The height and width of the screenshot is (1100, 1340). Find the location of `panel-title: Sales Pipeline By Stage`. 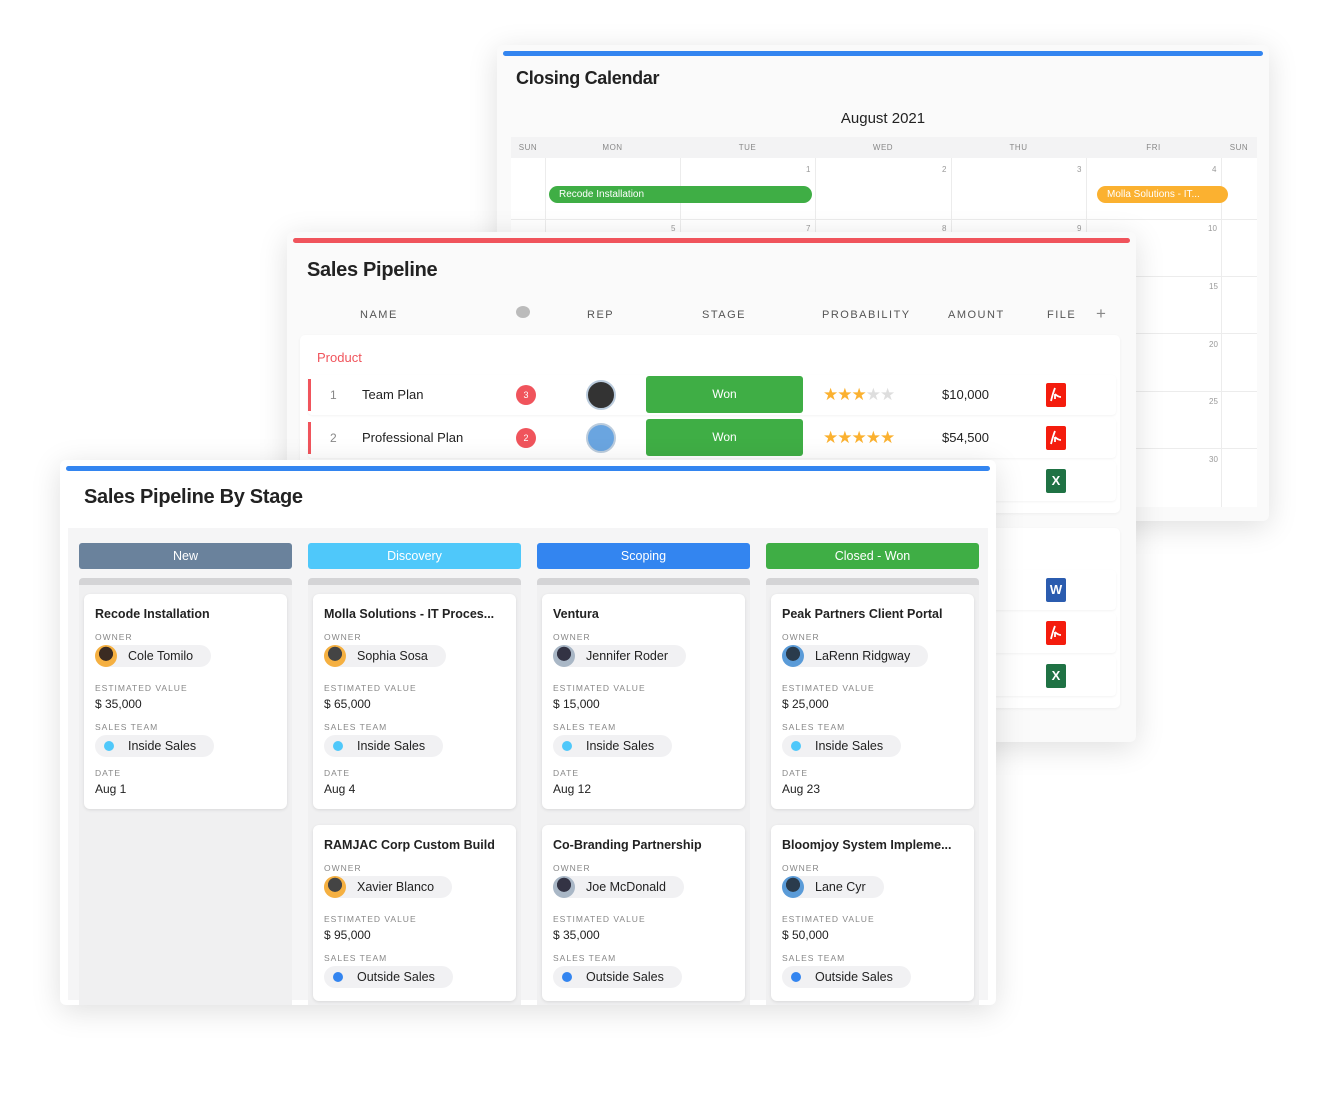

panel-title: Sales Pipeline By Stage is located at coordinates (193, 497).